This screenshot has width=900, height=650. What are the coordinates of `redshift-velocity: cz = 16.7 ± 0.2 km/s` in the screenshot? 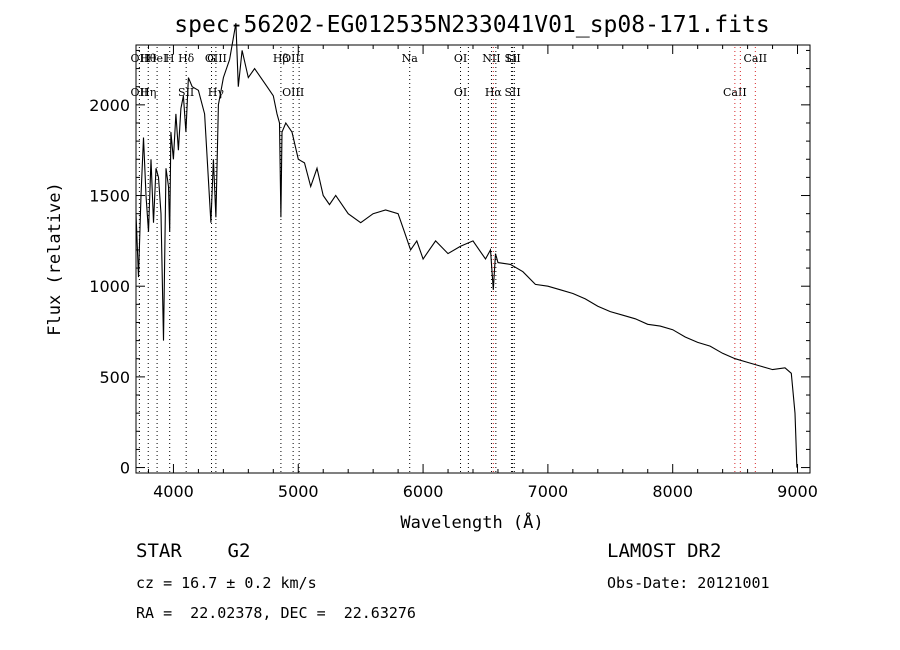 It's located at (226, 583).